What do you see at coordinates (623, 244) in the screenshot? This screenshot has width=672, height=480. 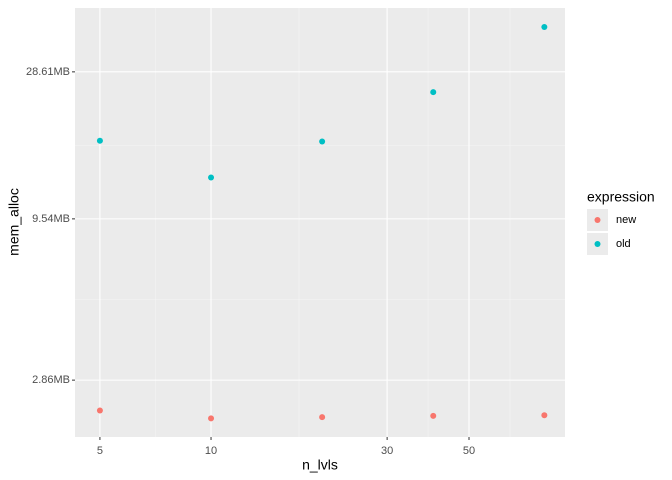 I see `legend-label: old` at bounding box center [623, 244].